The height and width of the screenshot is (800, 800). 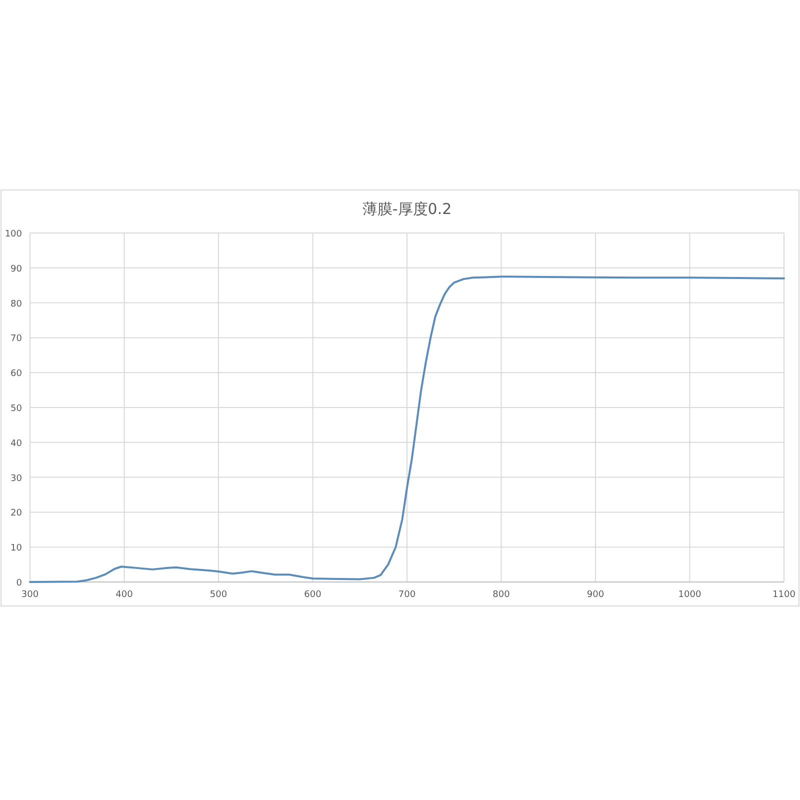 What do you see at coordinates (125, 595) in the screenshot?
I see `x-tick-label: 400` at bounding box center [125, 595].